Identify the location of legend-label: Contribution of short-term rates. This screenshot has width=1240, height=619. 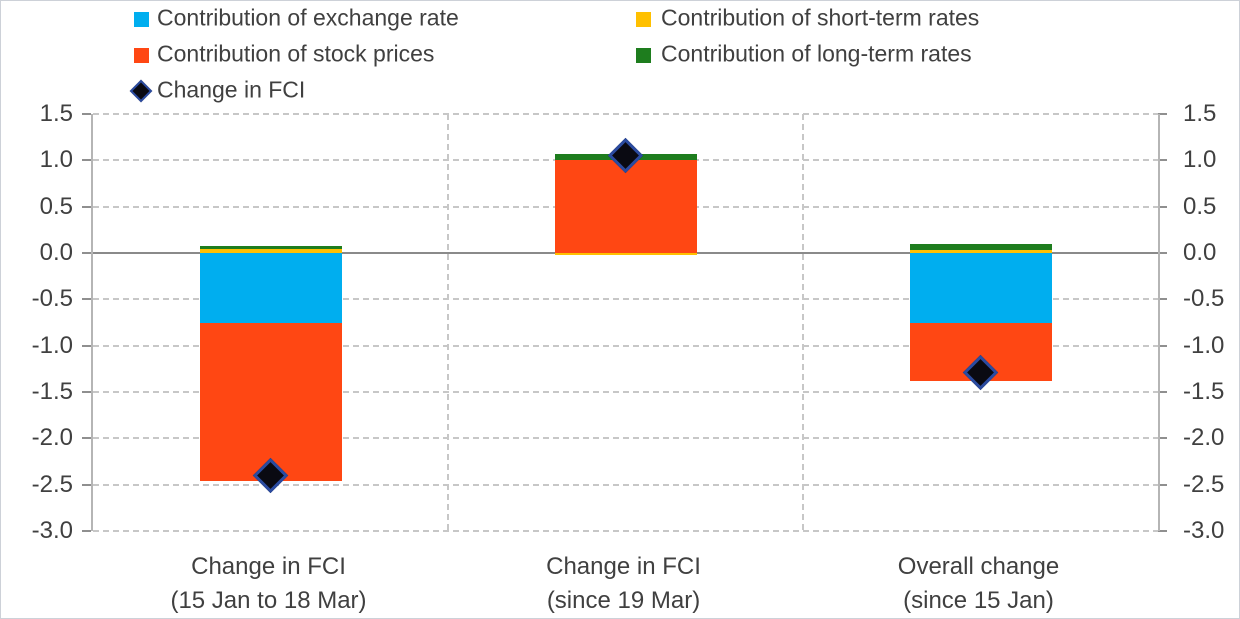
(820, 17).